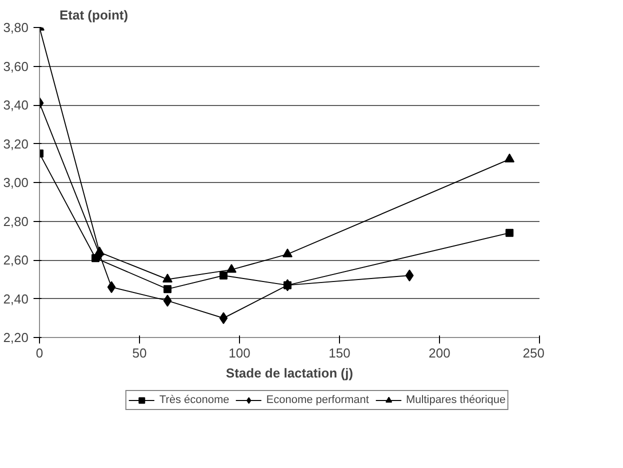  What do you see at coordinates (16, 105) in the screenshot?
I see `y-tick-label: 3,40` at bounding box center [16, 105].